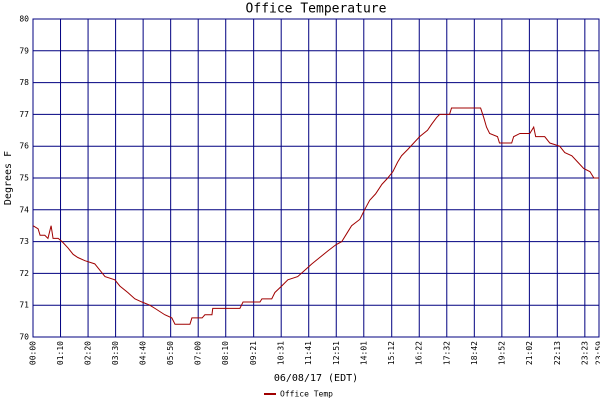  Describe the element at coordinates (24, 178) in the screenshot. I see `y-tick-label: 75` at that location.